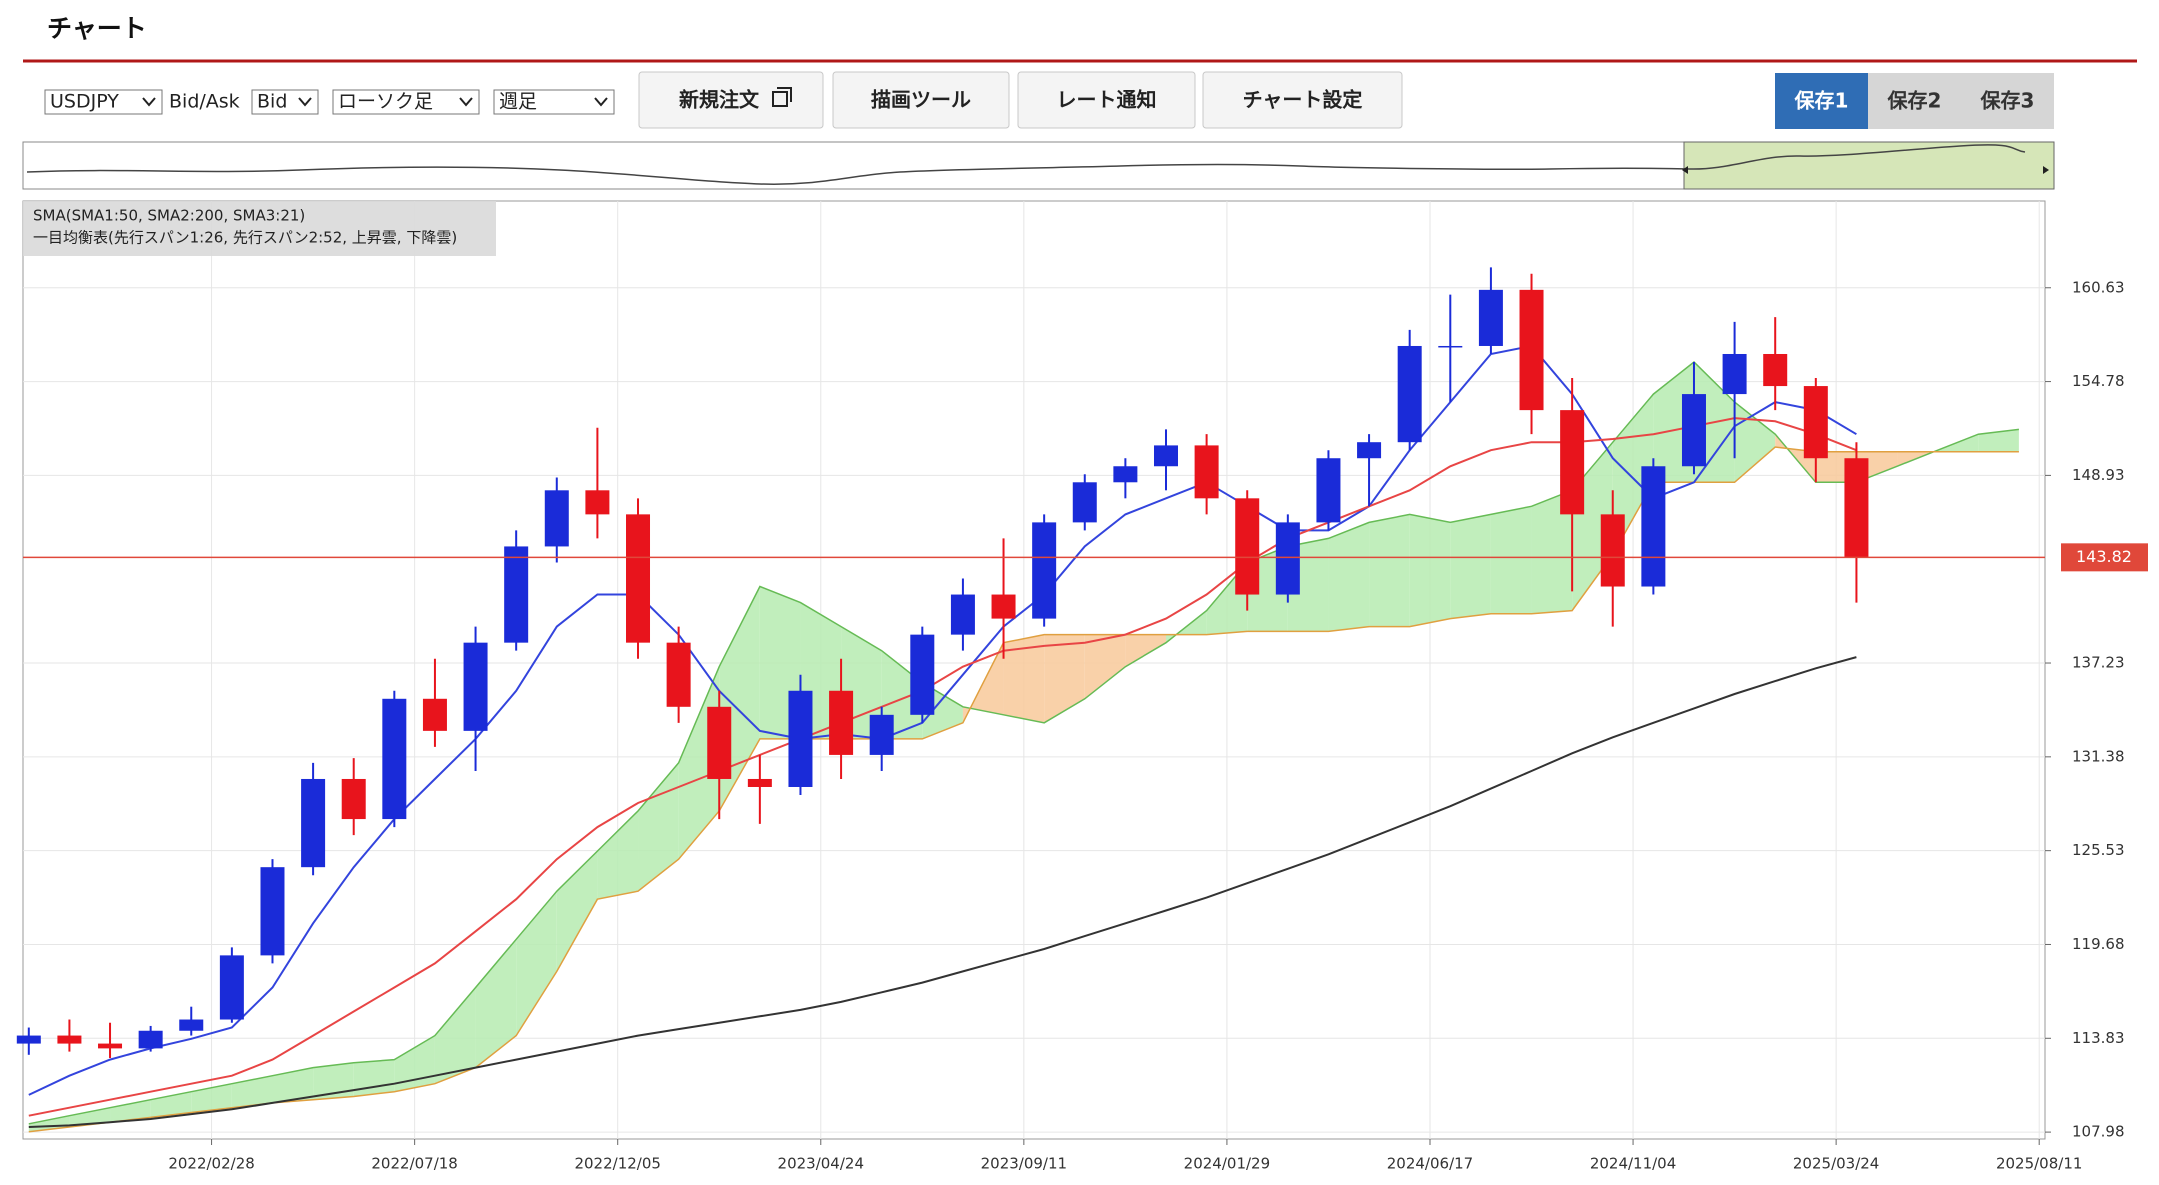 The height and width of the screenshot is (1185, 2159). What do you see at coordinates (2098, 287) in the screenshot?
I see `y-tick-label: 160.63` at bounding box center [2098, 287].